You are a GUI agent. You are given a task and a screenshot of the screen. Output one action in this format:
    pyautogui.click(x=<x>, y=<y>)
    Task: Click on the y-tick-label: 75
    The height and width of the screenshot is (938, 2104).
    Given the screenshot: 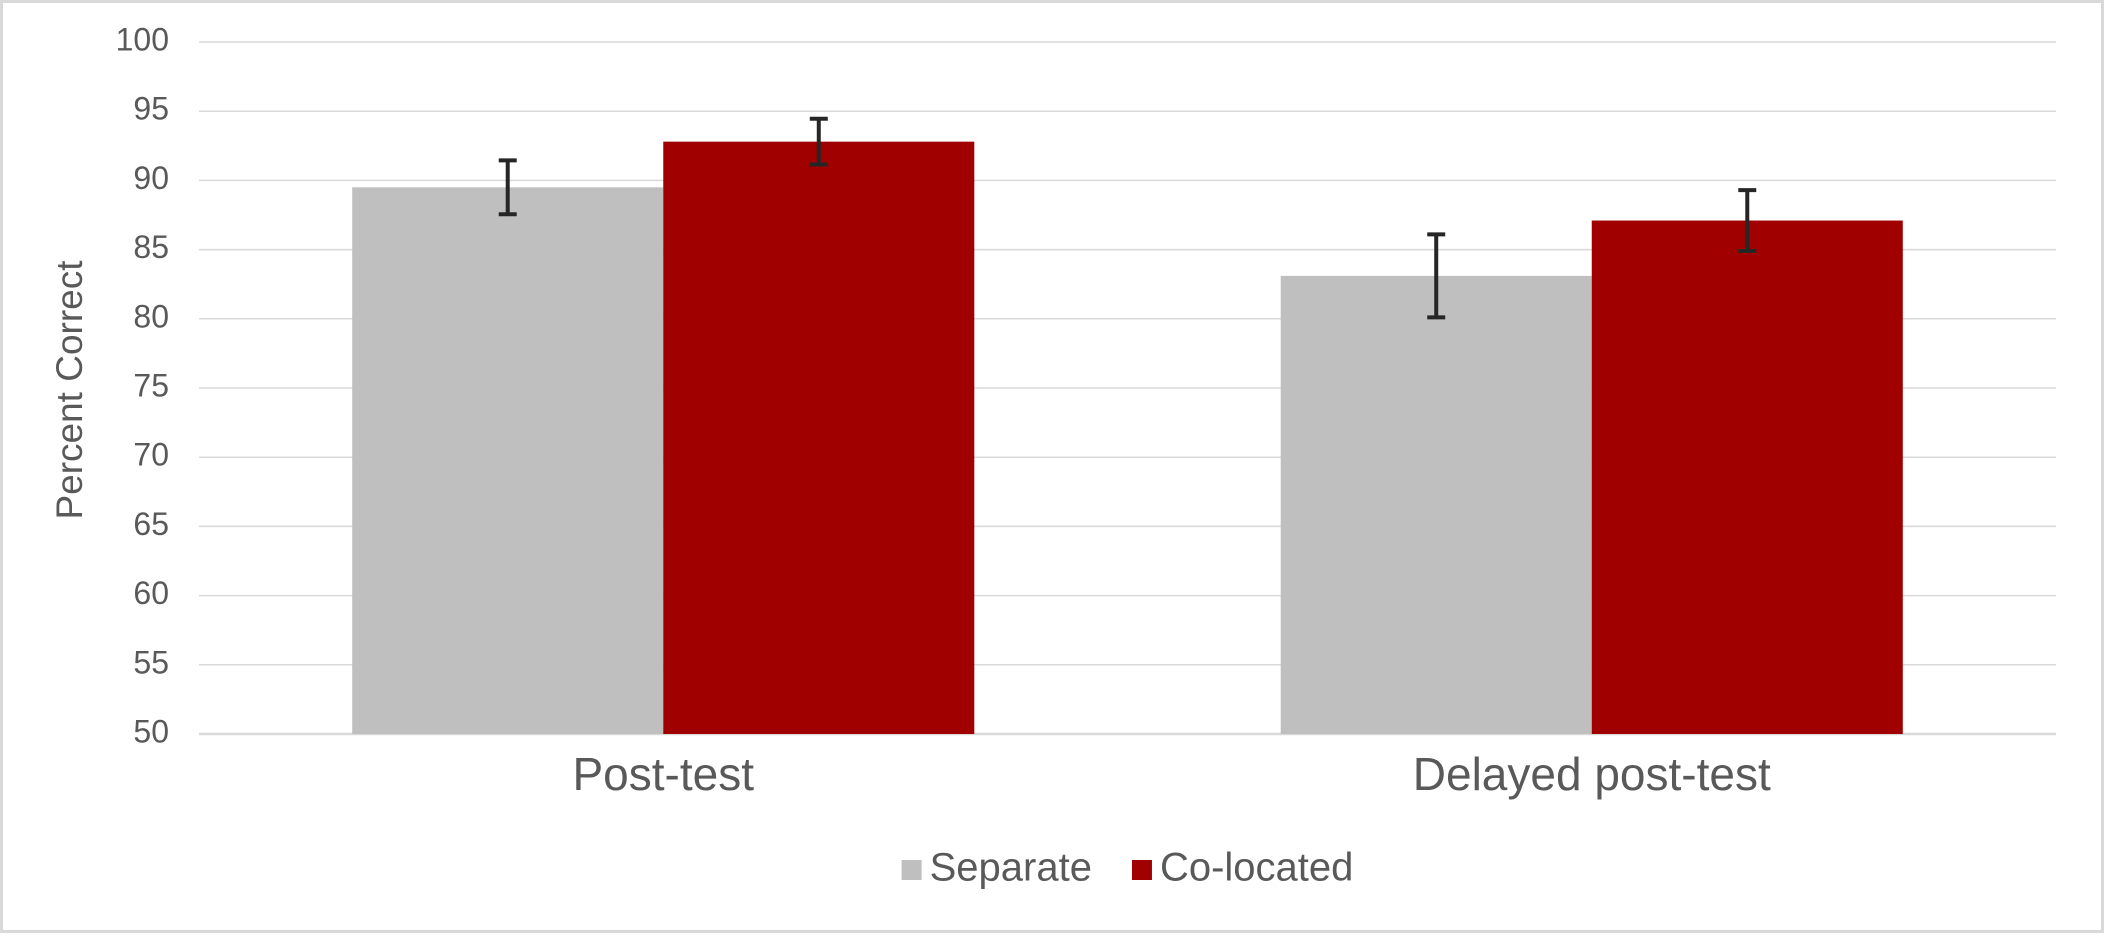 What is the action you would take?
    pyautogui.click(x=151, y=385)
    